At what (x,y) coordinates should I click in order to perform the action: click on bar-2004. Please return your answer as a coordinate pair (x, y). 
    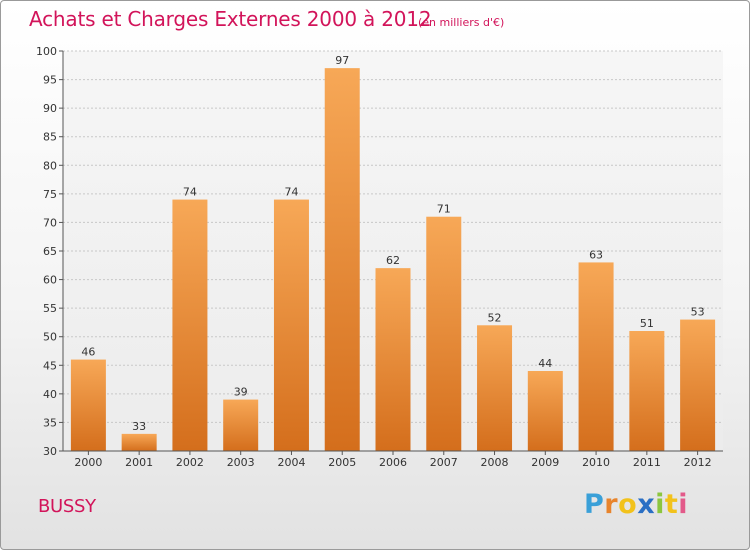
    Looking at the image, I should click on (291, 325).